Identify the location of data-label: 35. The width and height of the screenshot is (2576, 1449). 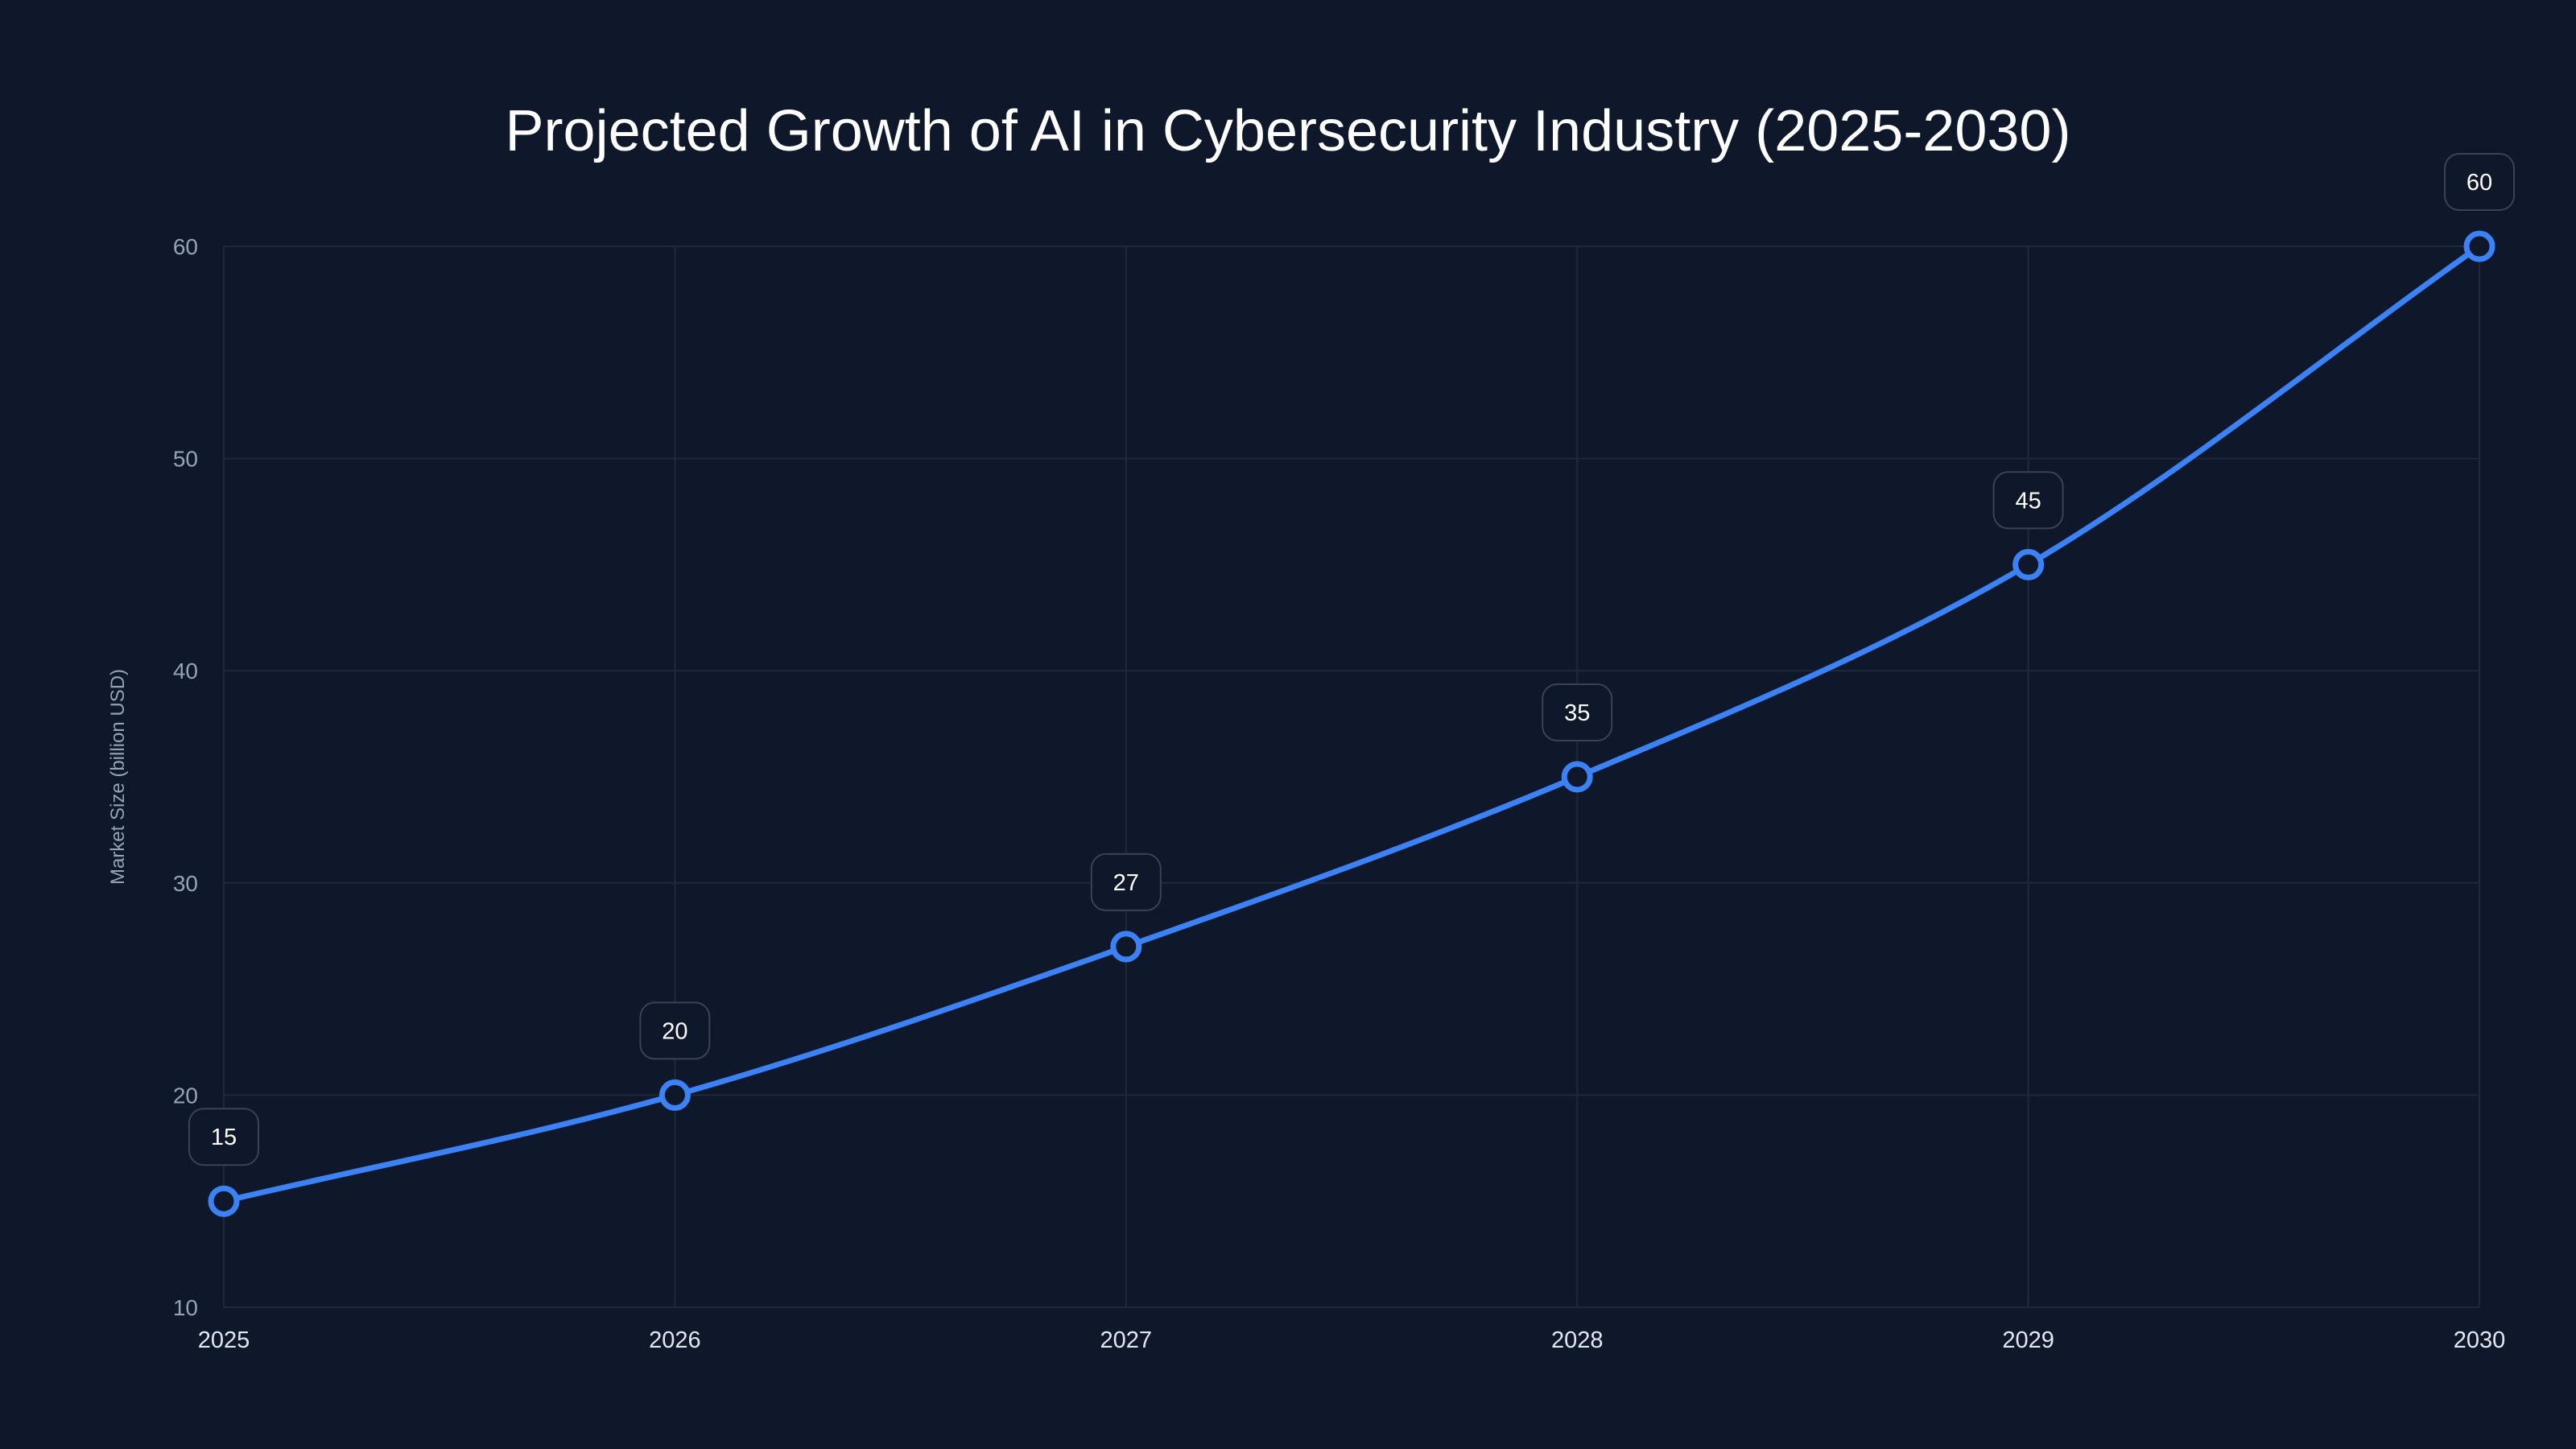
(1577, 712).